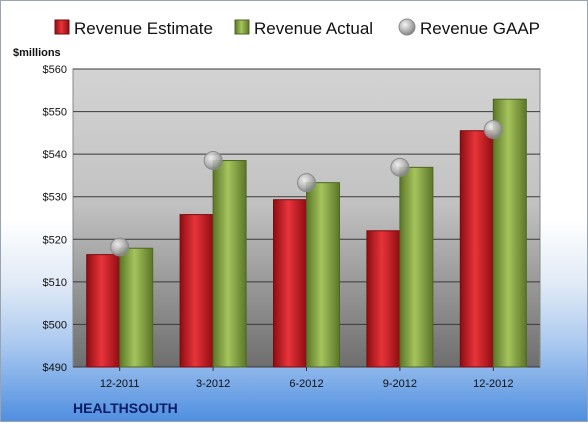 This screenshot has height=423, width=588. Describe the element at coordinates (55, 70) in the screenshot. I see `y-tick-label: $560` at that location.